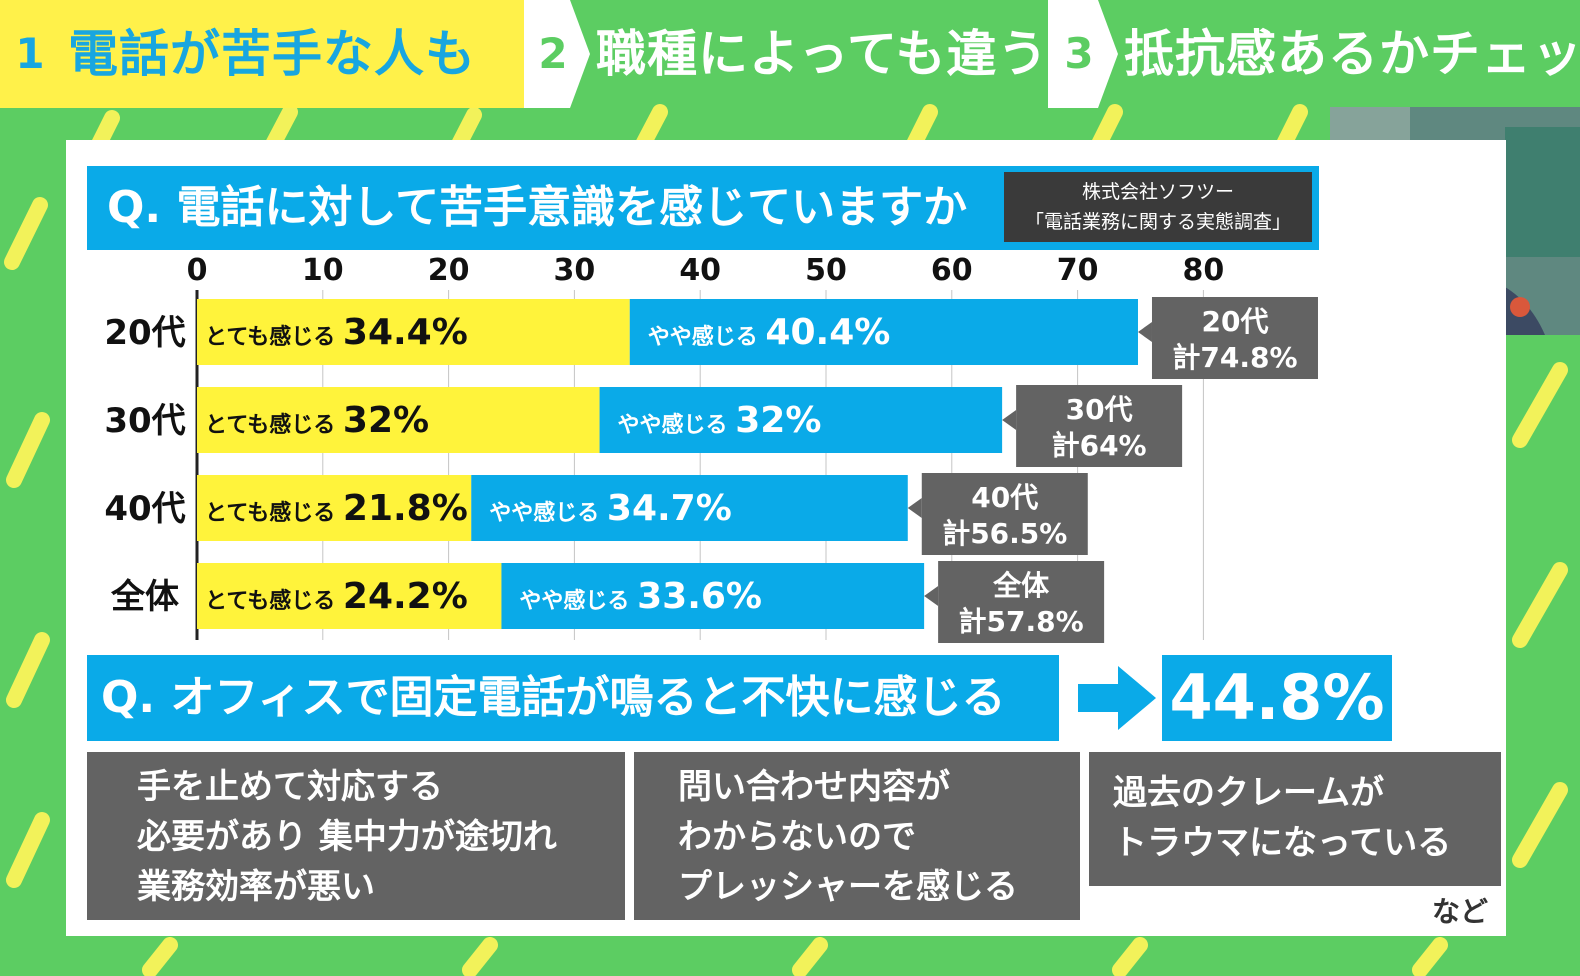  What do you see at coordinates (1021, 585) in the screenshot?
I see `total-callout-group: 全体` at bounding box center [1021, 585].